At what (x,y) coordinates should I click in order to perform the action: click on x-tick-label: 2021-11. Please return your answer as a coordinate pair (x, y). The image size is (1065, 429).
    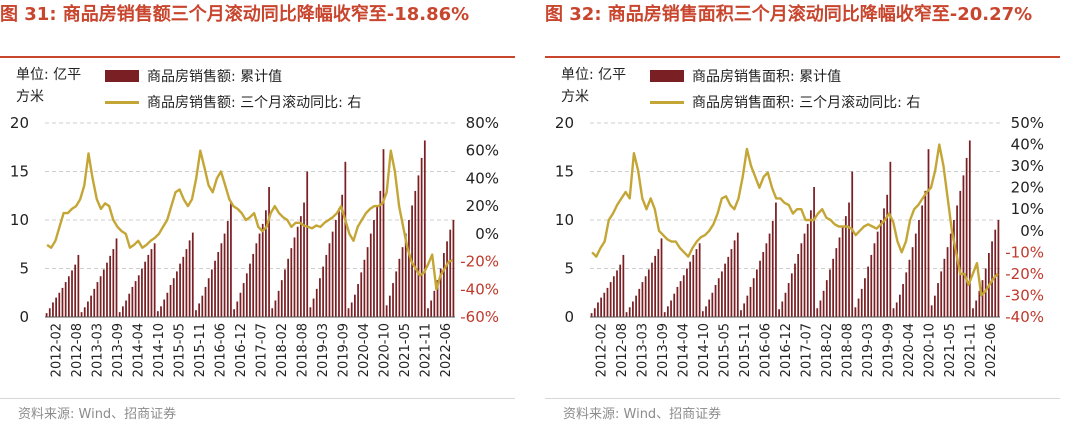
    Looking at the image, I should click on (425, 350).